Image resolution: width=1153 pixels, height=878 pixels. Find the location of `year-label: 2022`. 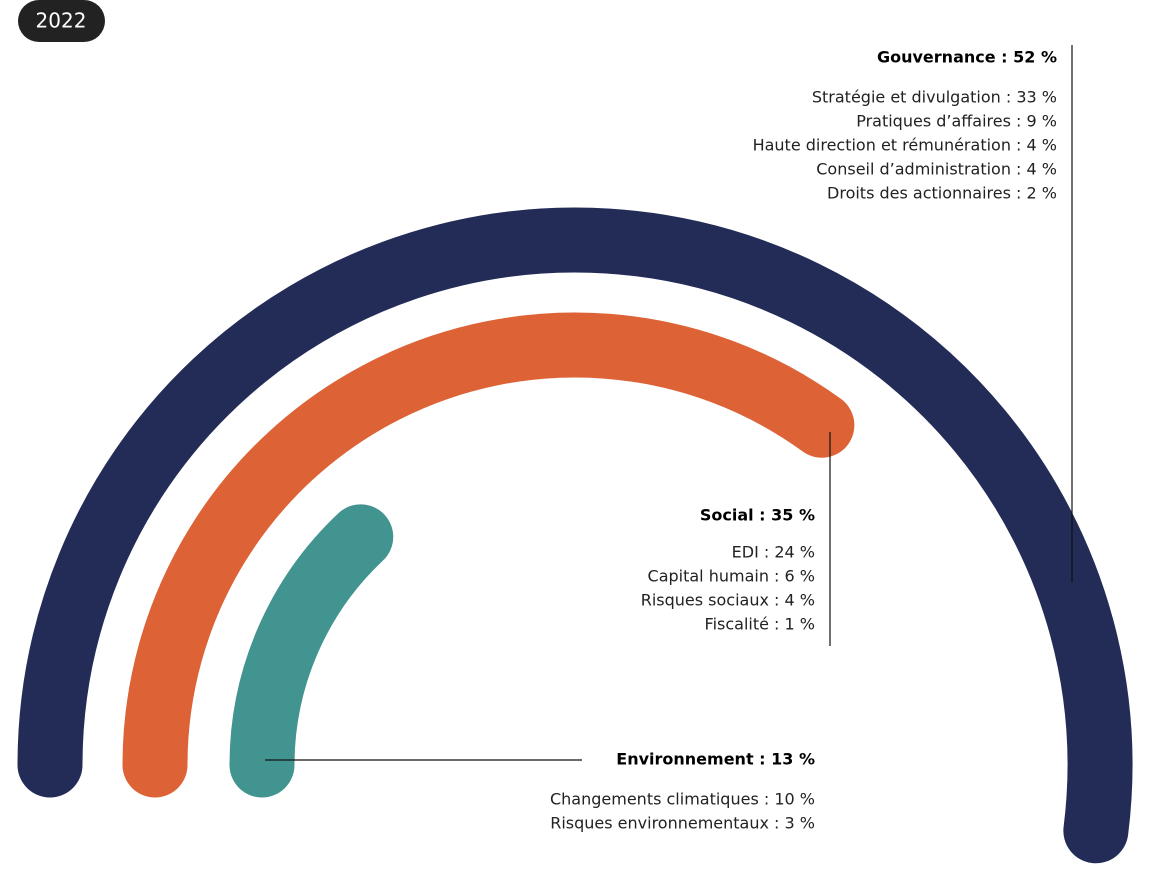

year-label: 2022 is located at coordinates (61, 21).